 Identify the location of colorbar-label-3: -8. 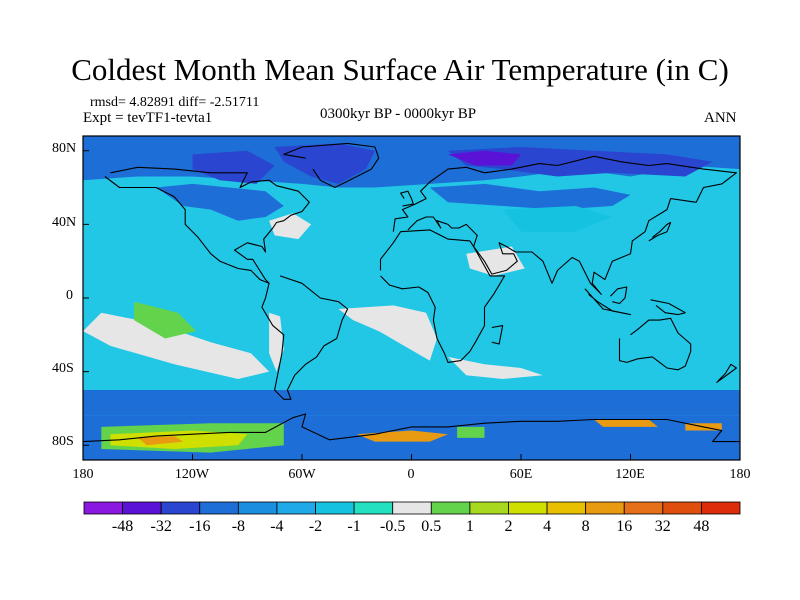
(238, 526).